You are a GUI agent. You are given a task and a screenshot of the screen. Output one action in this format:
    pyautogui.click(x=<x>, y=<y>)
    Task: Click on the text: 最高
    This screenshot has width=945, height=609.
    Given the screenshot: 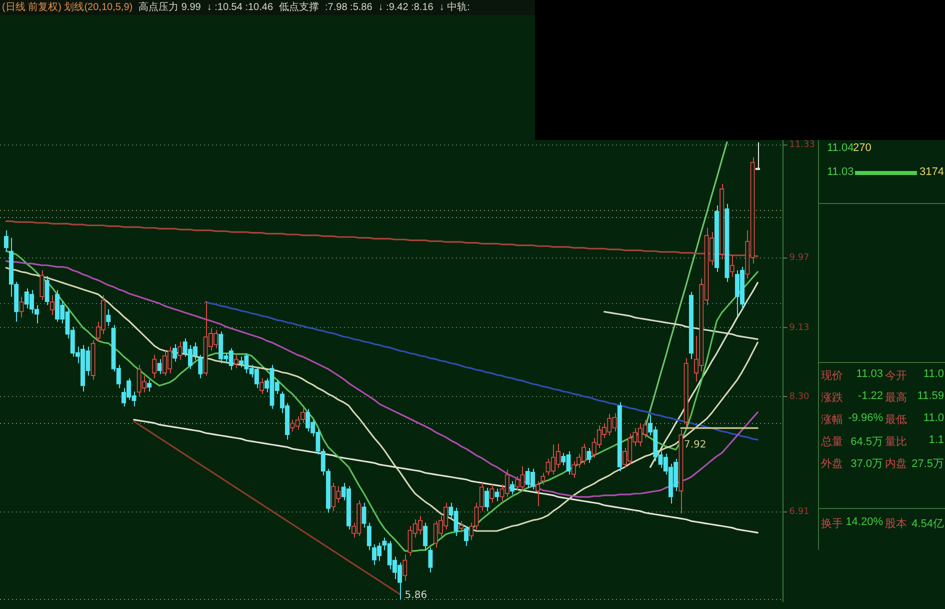 What is the action you would take?
    pyautogui.click(x=896, y=397)
    